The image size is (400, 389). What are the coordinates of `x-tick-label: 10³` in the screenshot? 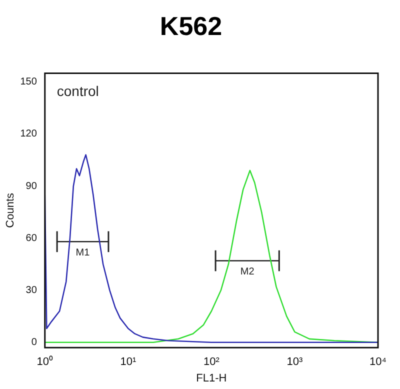 It's located at (295, 362).